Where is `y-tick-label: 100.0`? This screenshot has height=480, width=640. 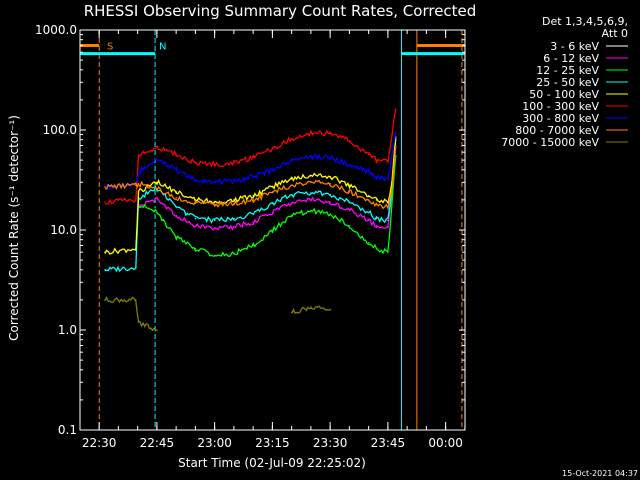
y-tick-label: 100.0 is located at coordinates (60, 130).